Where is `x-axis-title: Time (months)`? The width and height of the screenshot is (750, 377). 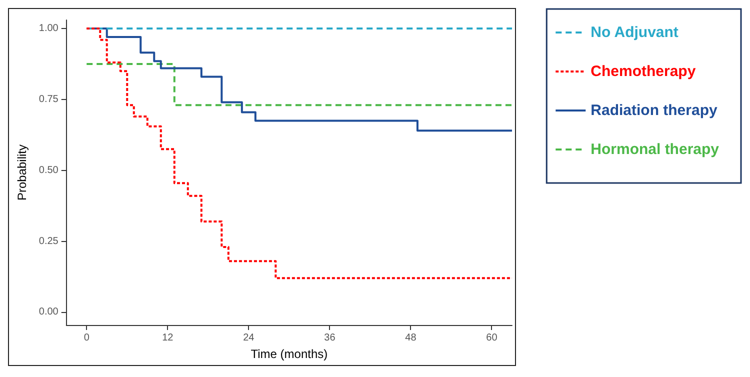
x-axis-title: Time (months) is located at coordinates (289, 353).